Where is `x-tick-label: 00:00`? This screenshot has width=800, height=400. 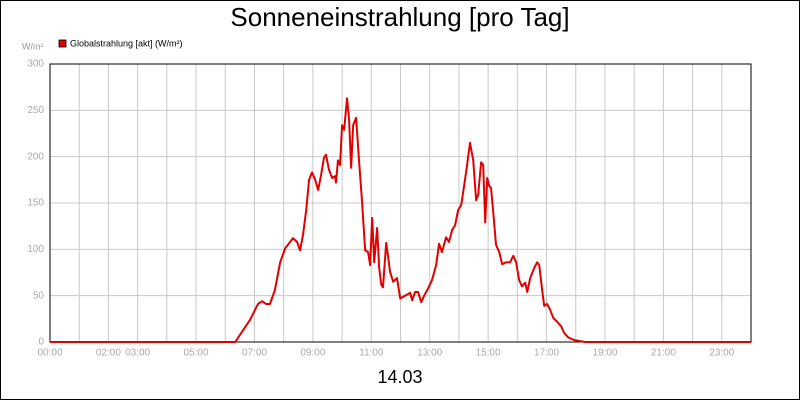
x-tick-label: 00:00 is located at coordinates (49, 353).